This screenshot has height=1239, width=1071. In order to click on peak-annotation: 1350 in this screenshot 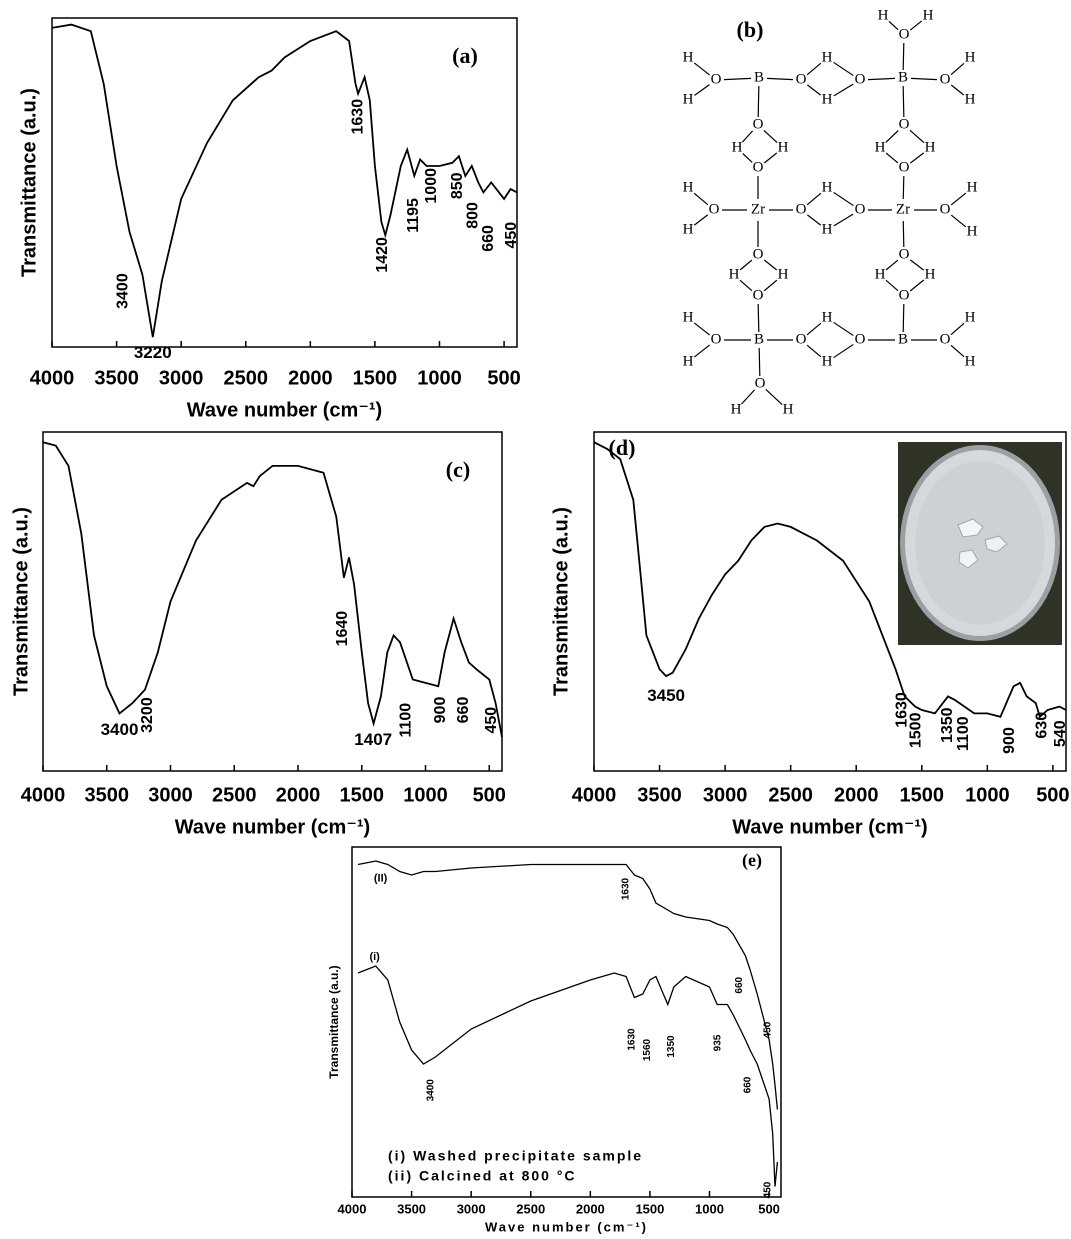, I will do `click(671, 1046)`.